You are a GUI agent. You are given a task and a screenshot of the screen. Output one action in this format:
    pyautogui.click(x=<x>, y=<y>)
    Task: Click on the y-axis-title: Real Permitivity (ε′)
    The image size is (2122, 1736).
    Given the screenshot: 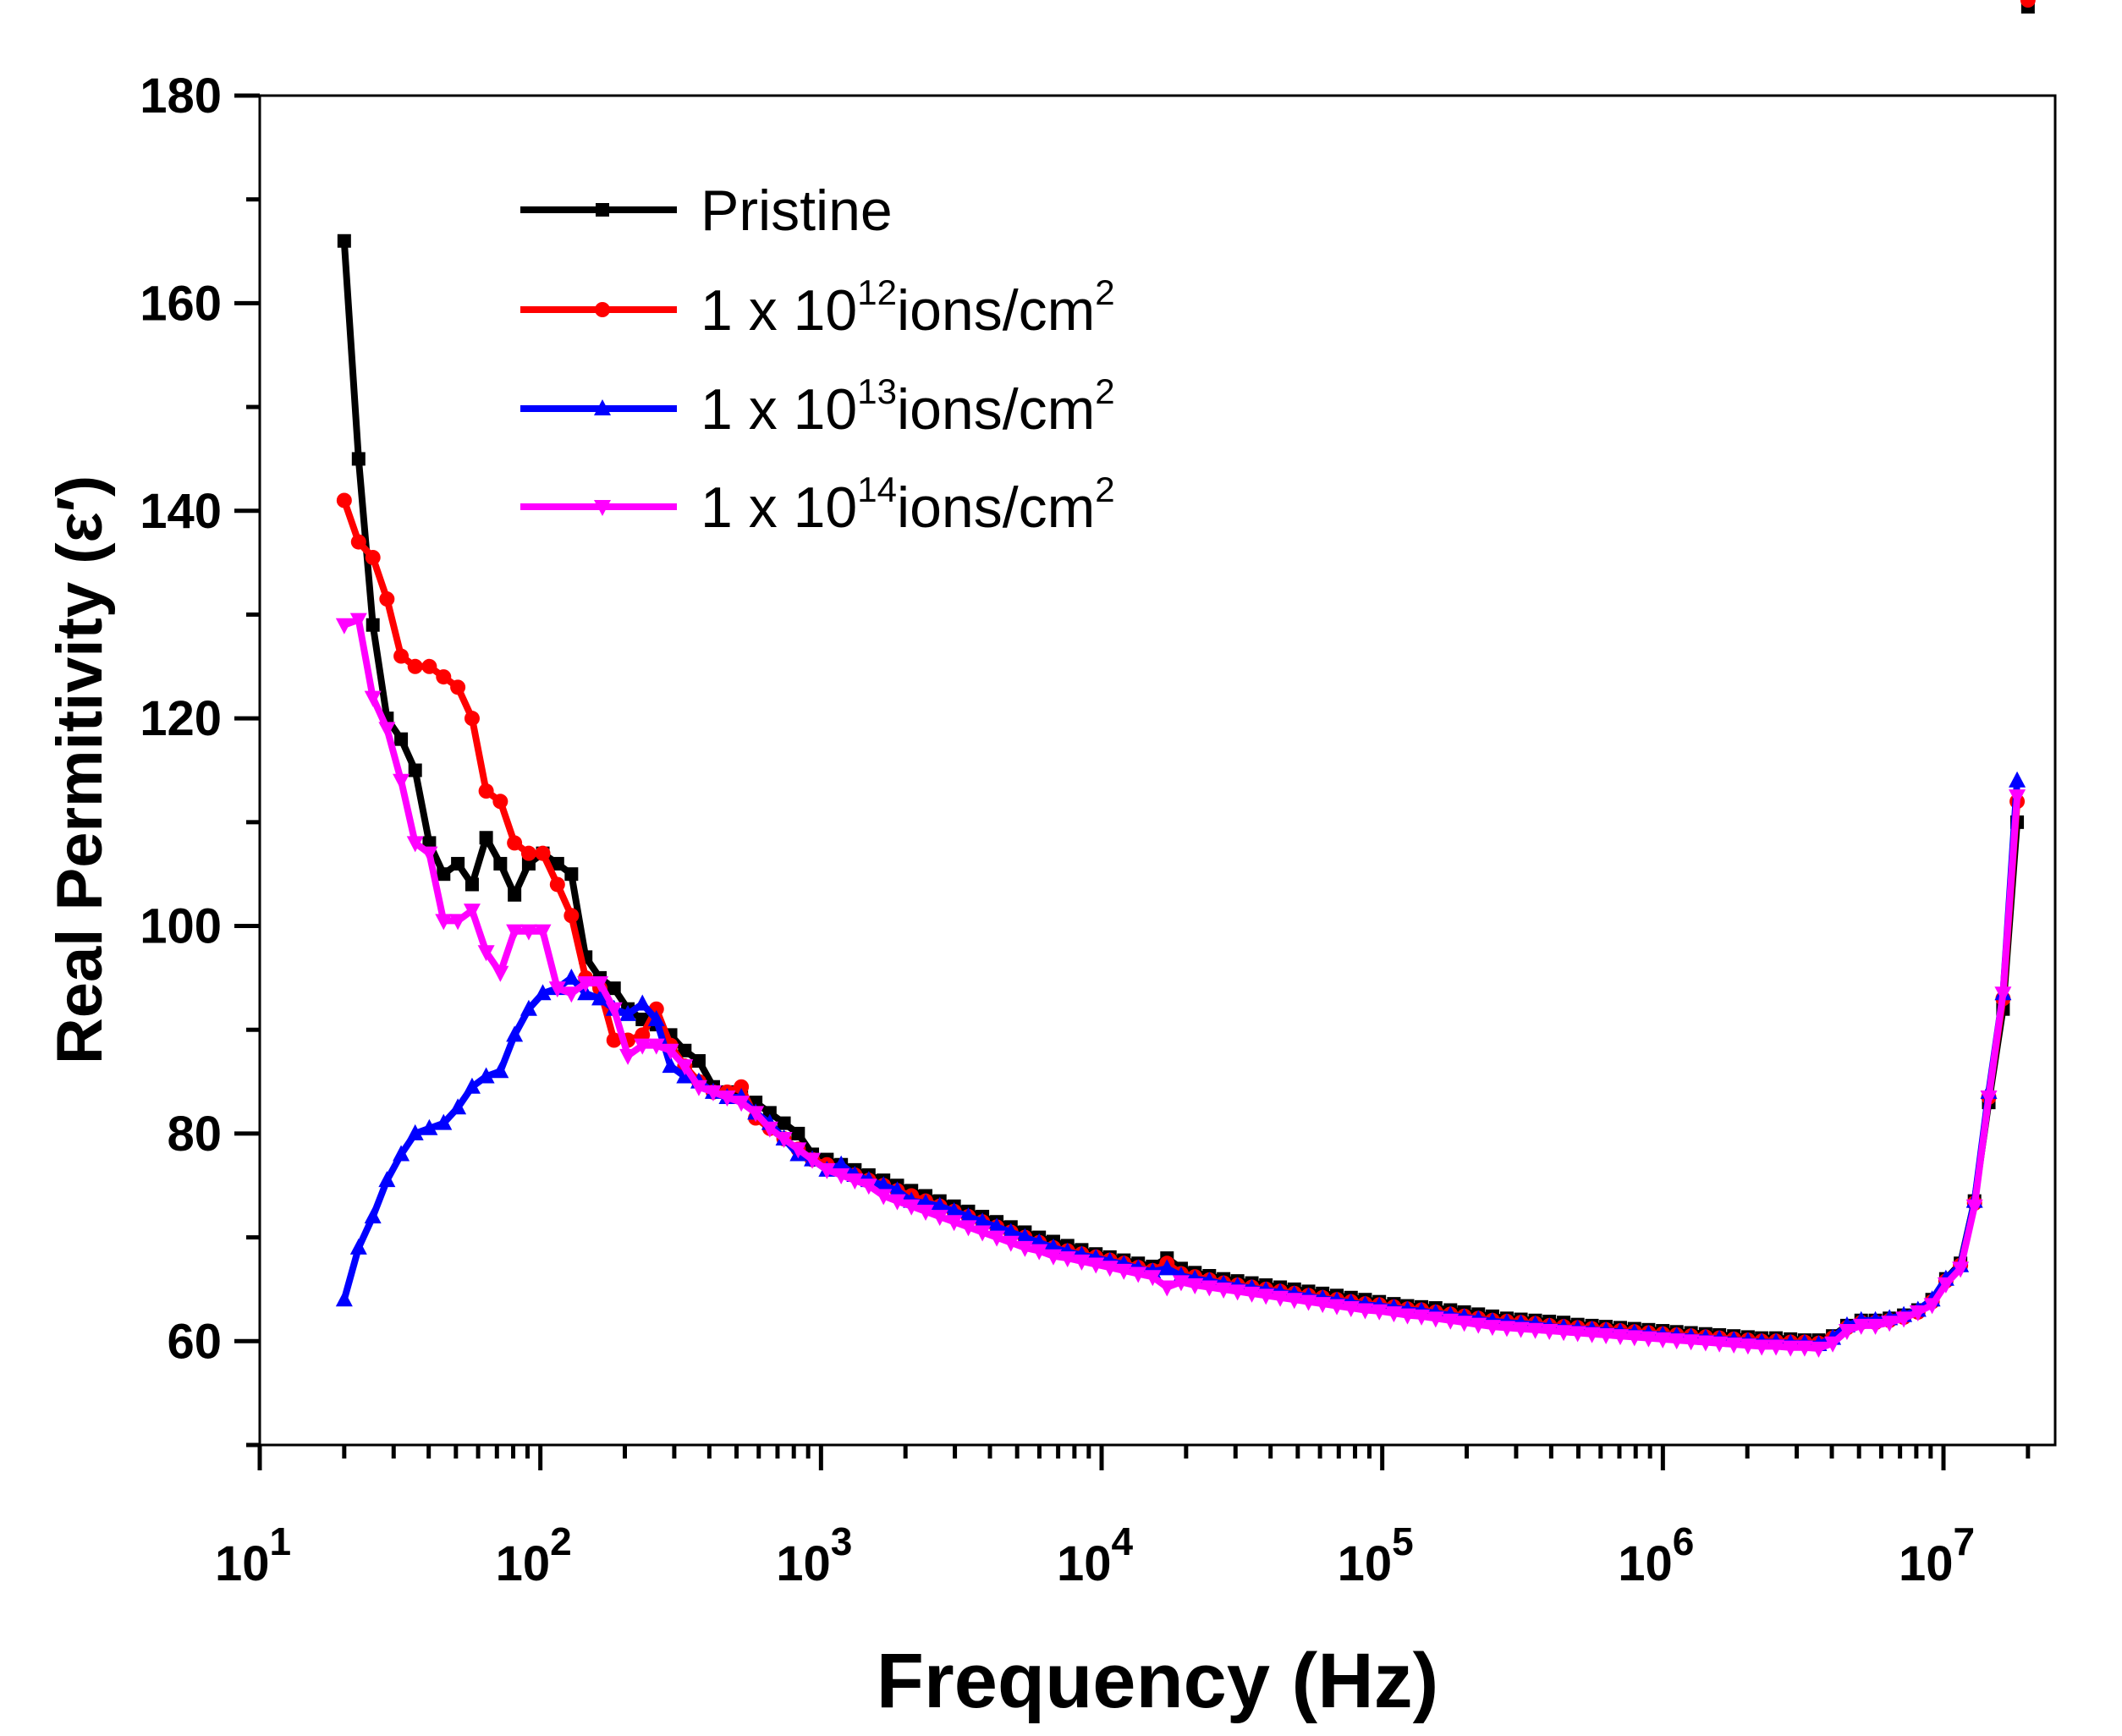 What is the action you would take?
    pyautogui.click(x=80, y=769)
    